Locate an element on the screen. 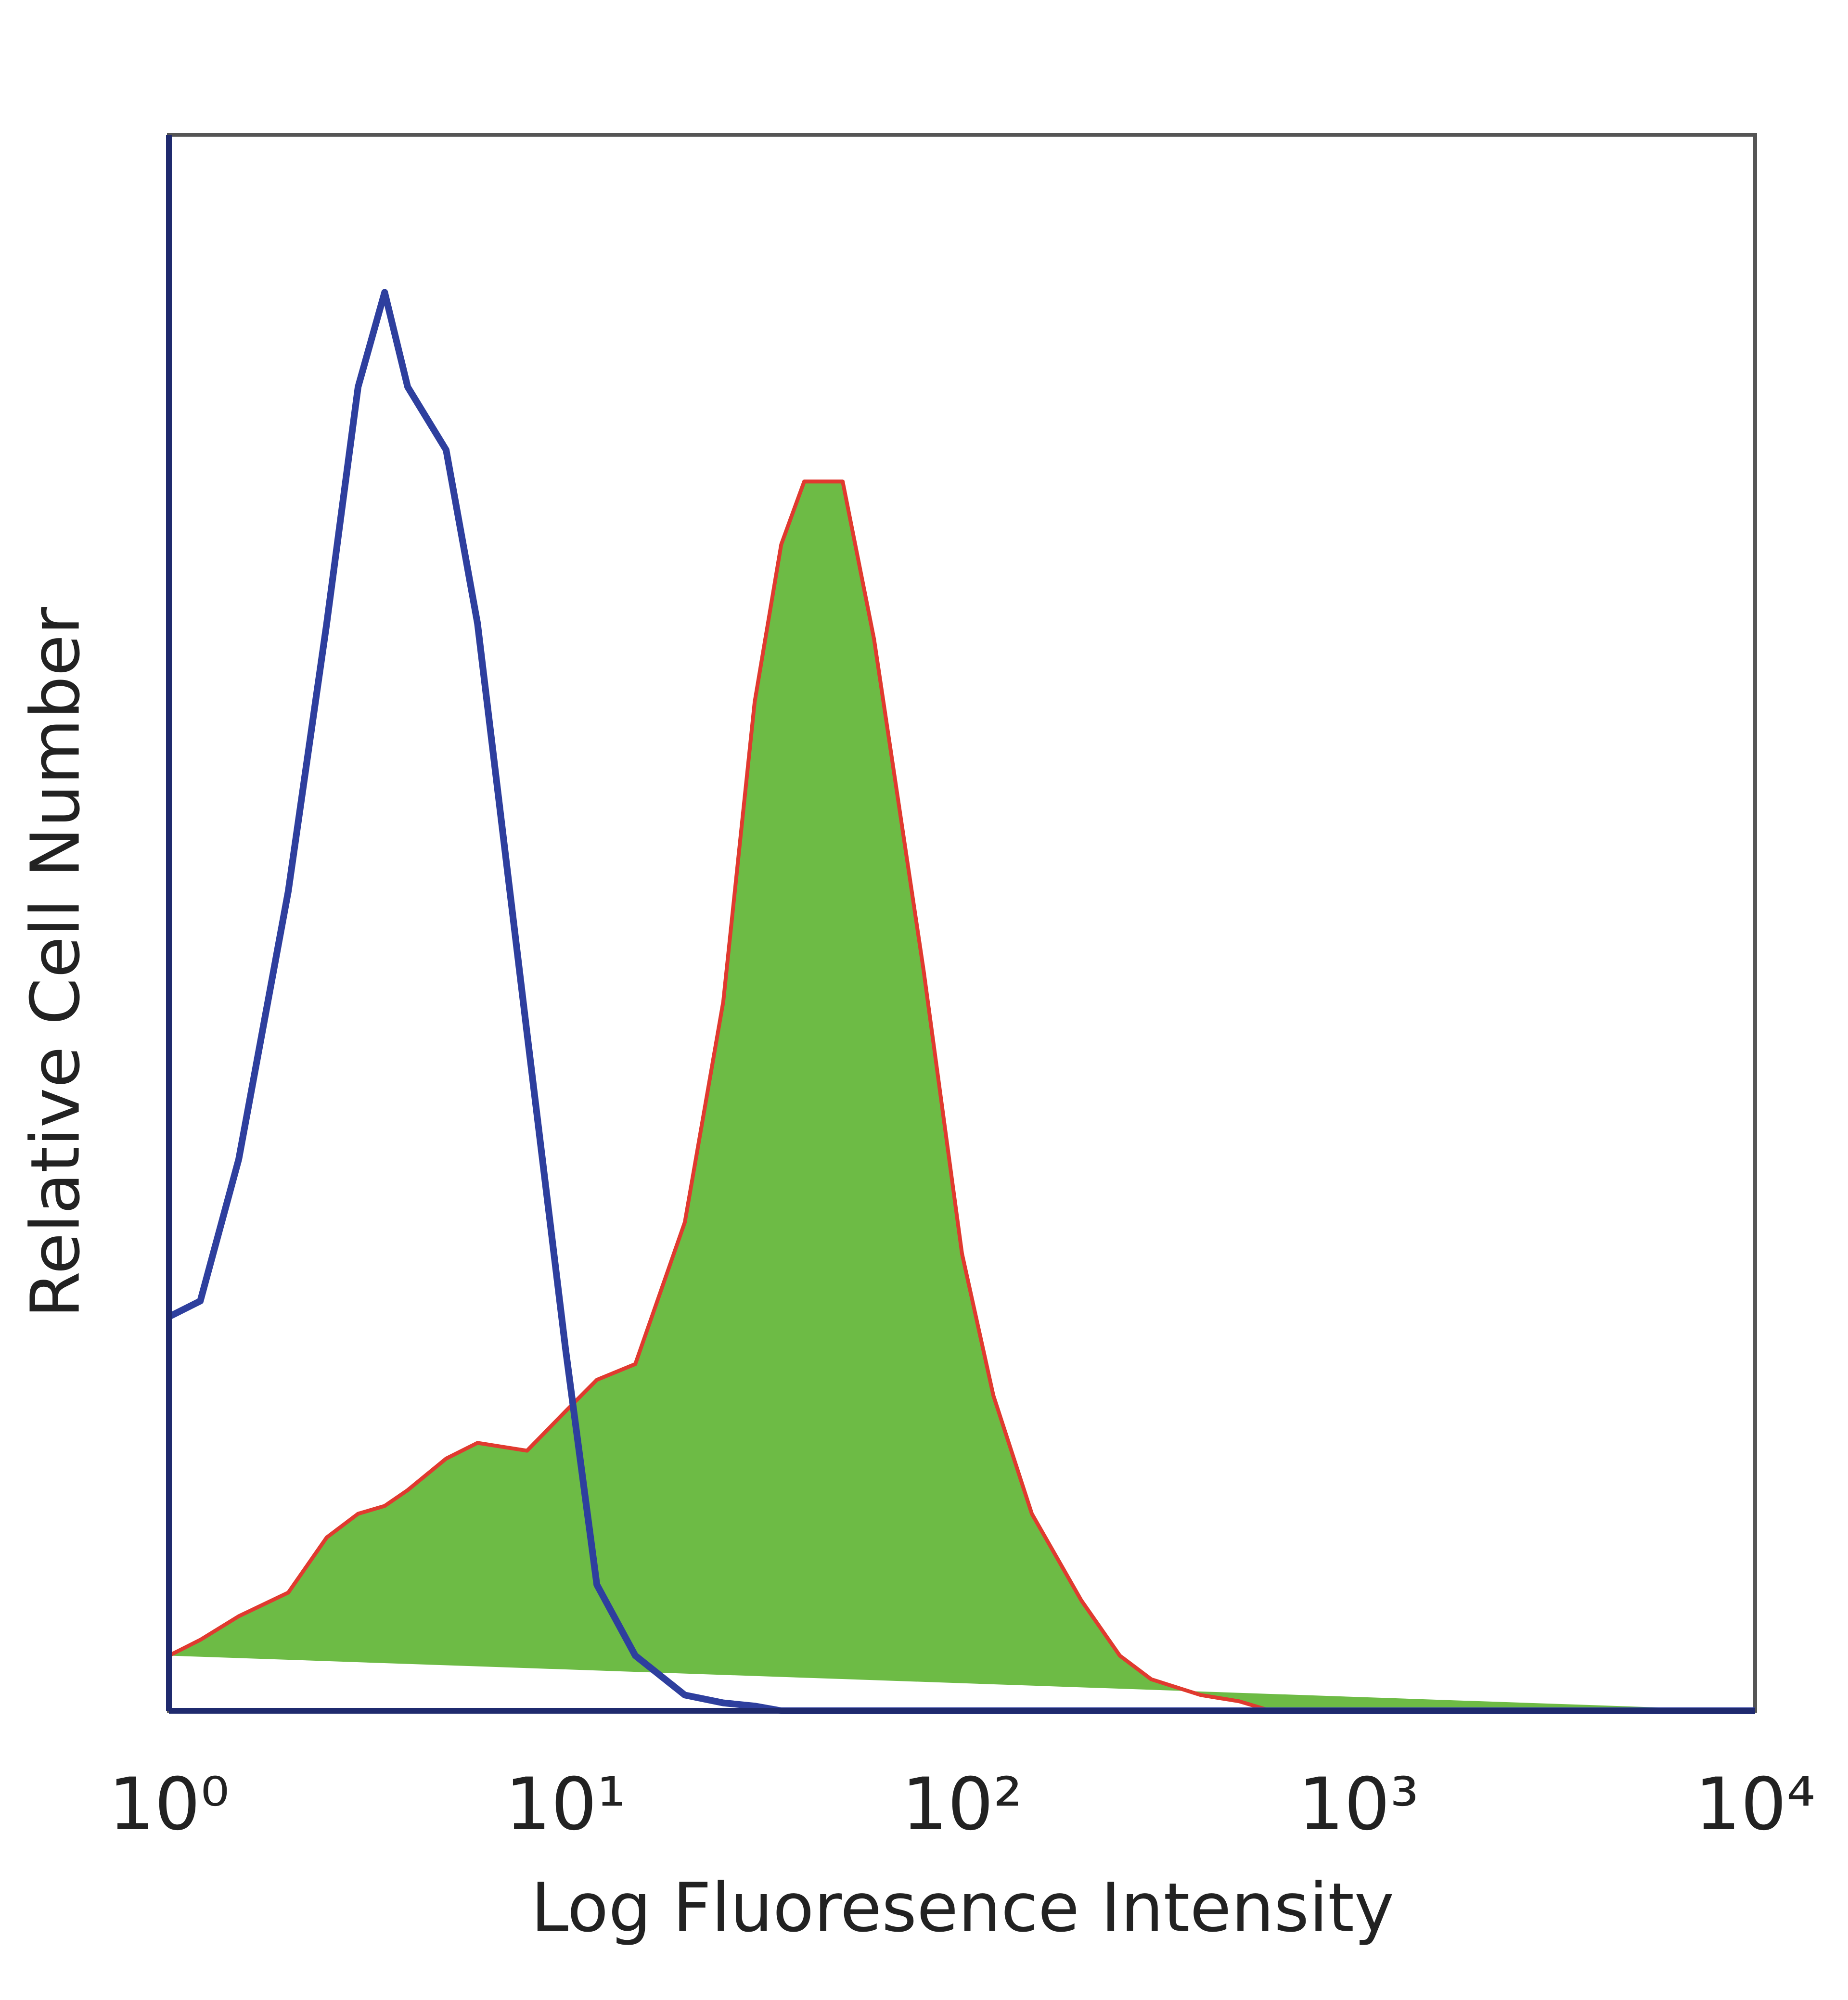  x-tick-label: 10⁰ is located at coordinates (168, 1804).